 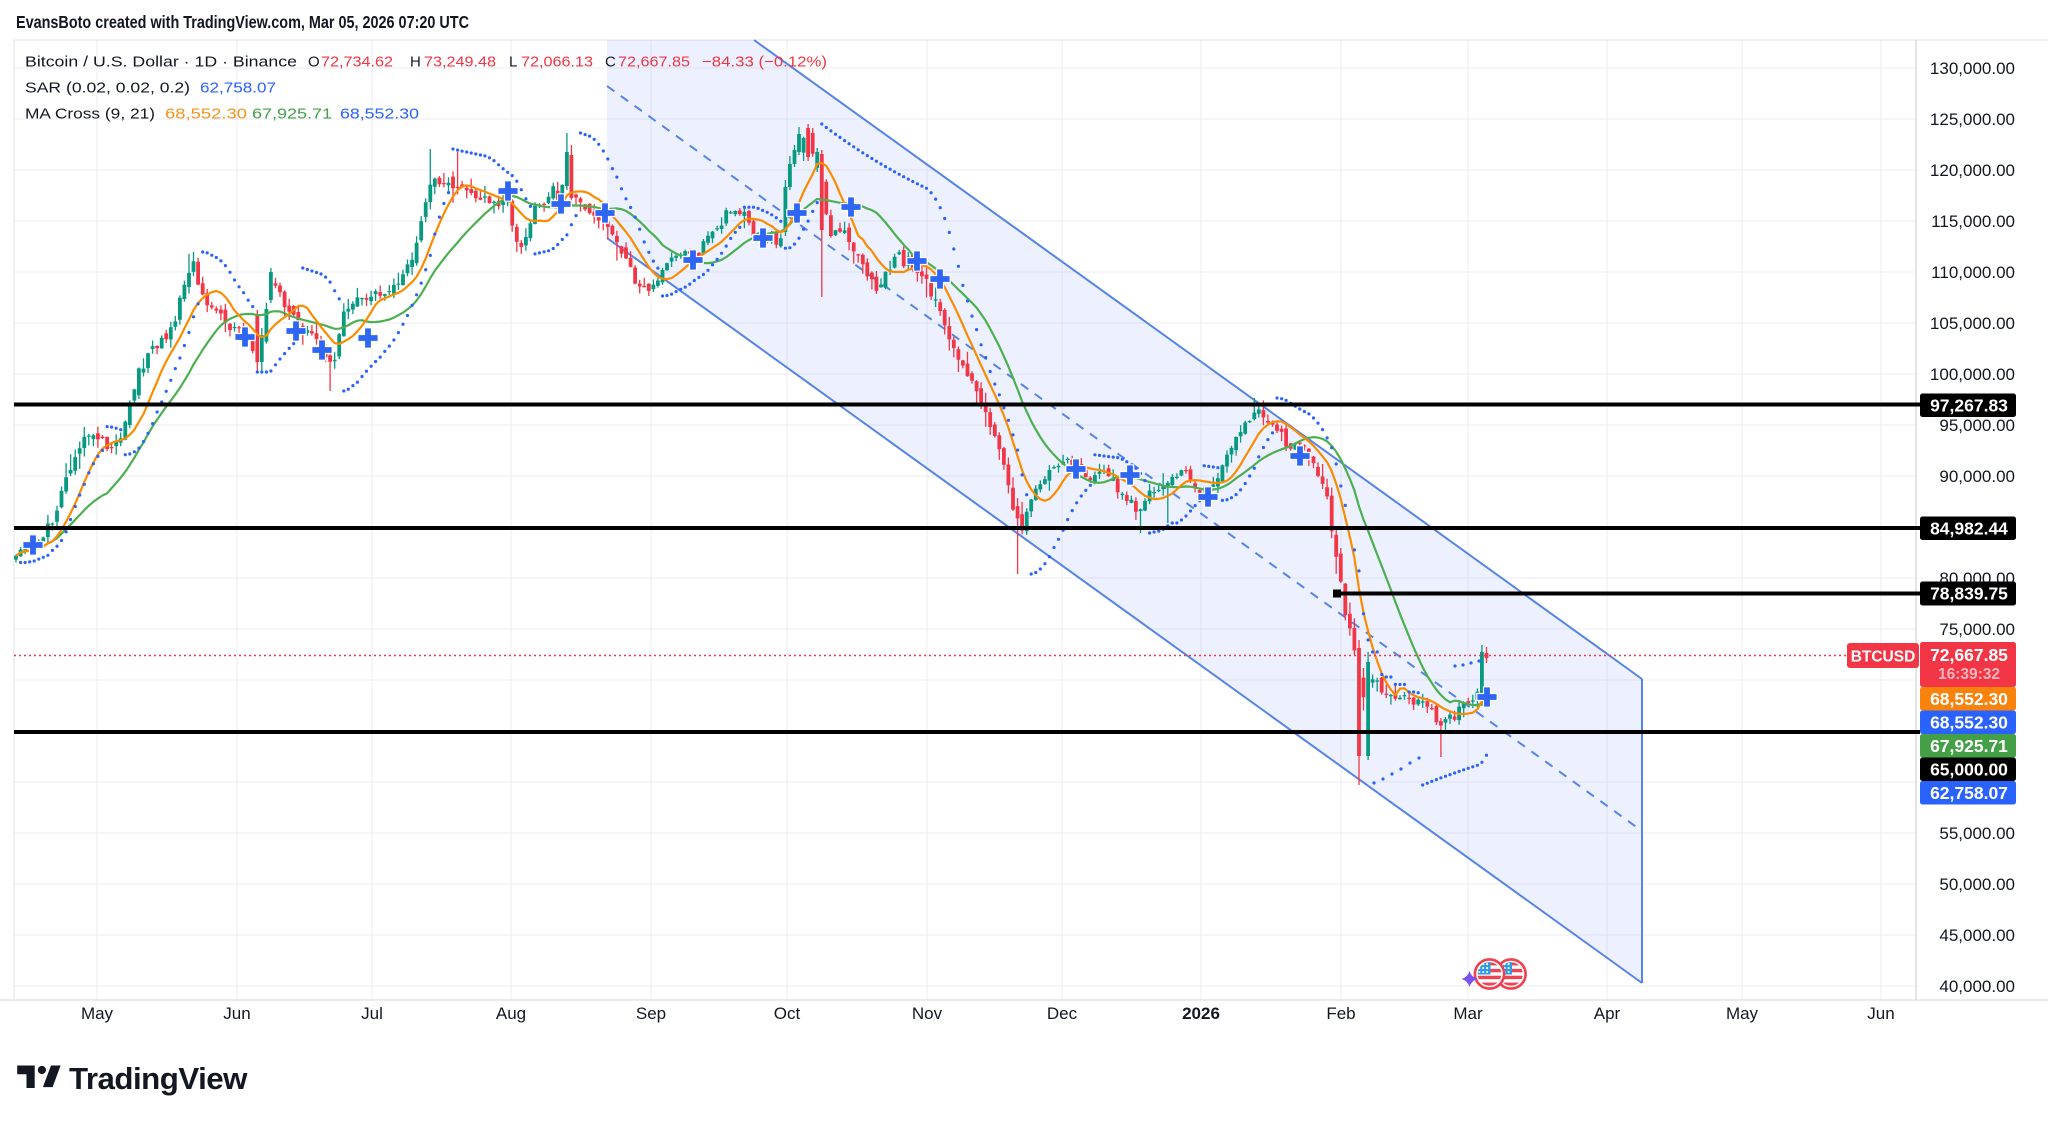 What do you see at coordinates (161, 62) in the screenshot?
I see `svg-text:Bitcoin / U.S. Dollar · 1D · B: Bitcoin / U.S. Dollar · 1D · Binance` at bounding box center [161, 62].